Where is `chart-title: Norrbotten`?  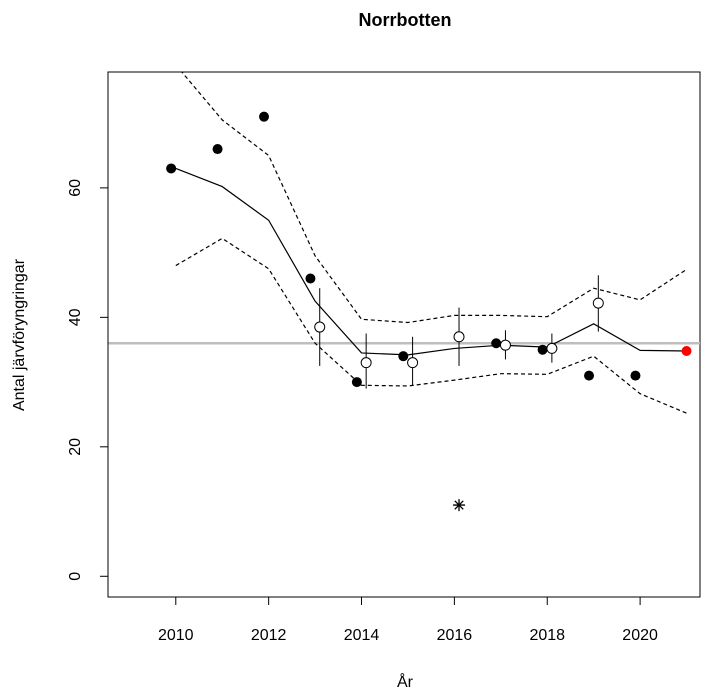 chart-title: Norrbotten is located at coordinates (405, 20).